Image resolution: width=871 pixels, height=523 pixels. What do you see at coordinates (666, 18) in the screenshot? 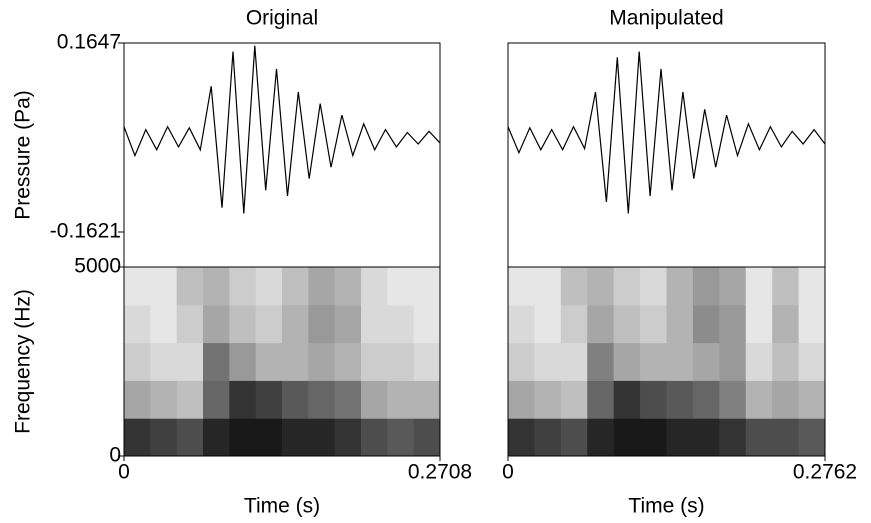
I see `panel-title: Manipulated` at bounding box center [666, 18].